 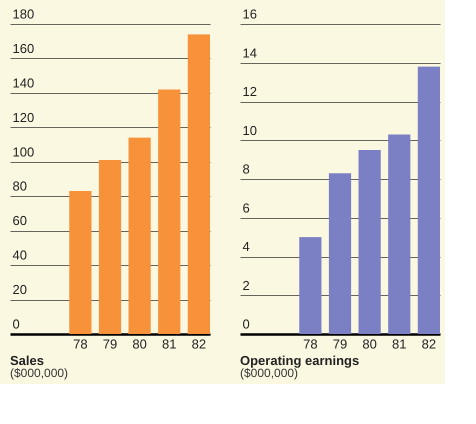 I want to click on y-tick-label: 12, so click(x=249, y=91).